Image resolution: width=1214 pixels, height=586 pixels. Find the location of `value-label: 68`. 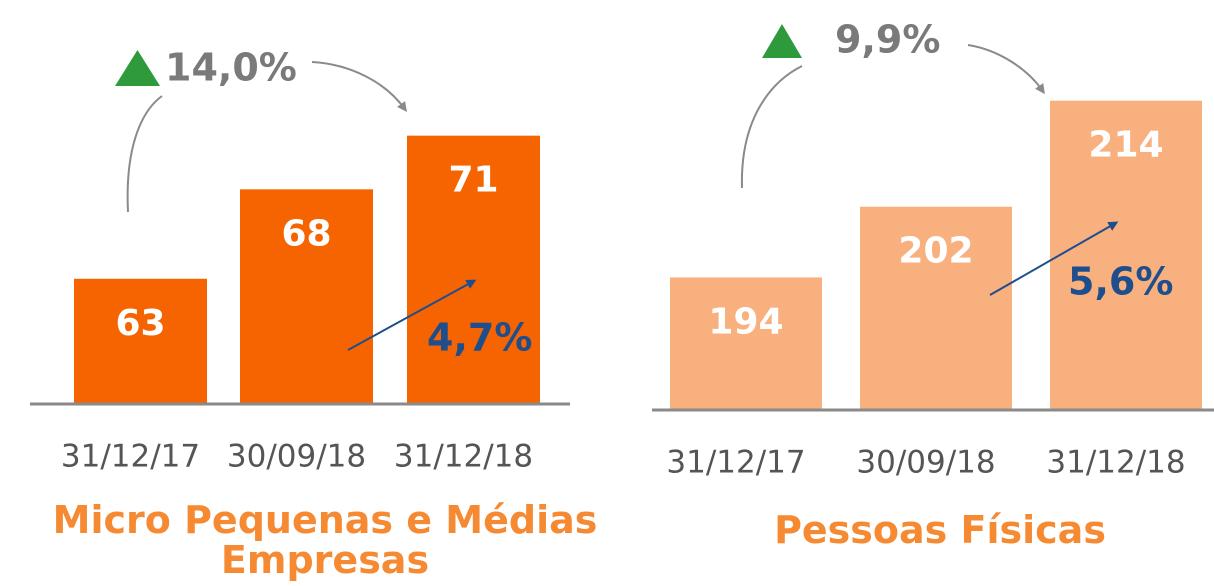

value-label: 68 is located at coordinates (306, 233).